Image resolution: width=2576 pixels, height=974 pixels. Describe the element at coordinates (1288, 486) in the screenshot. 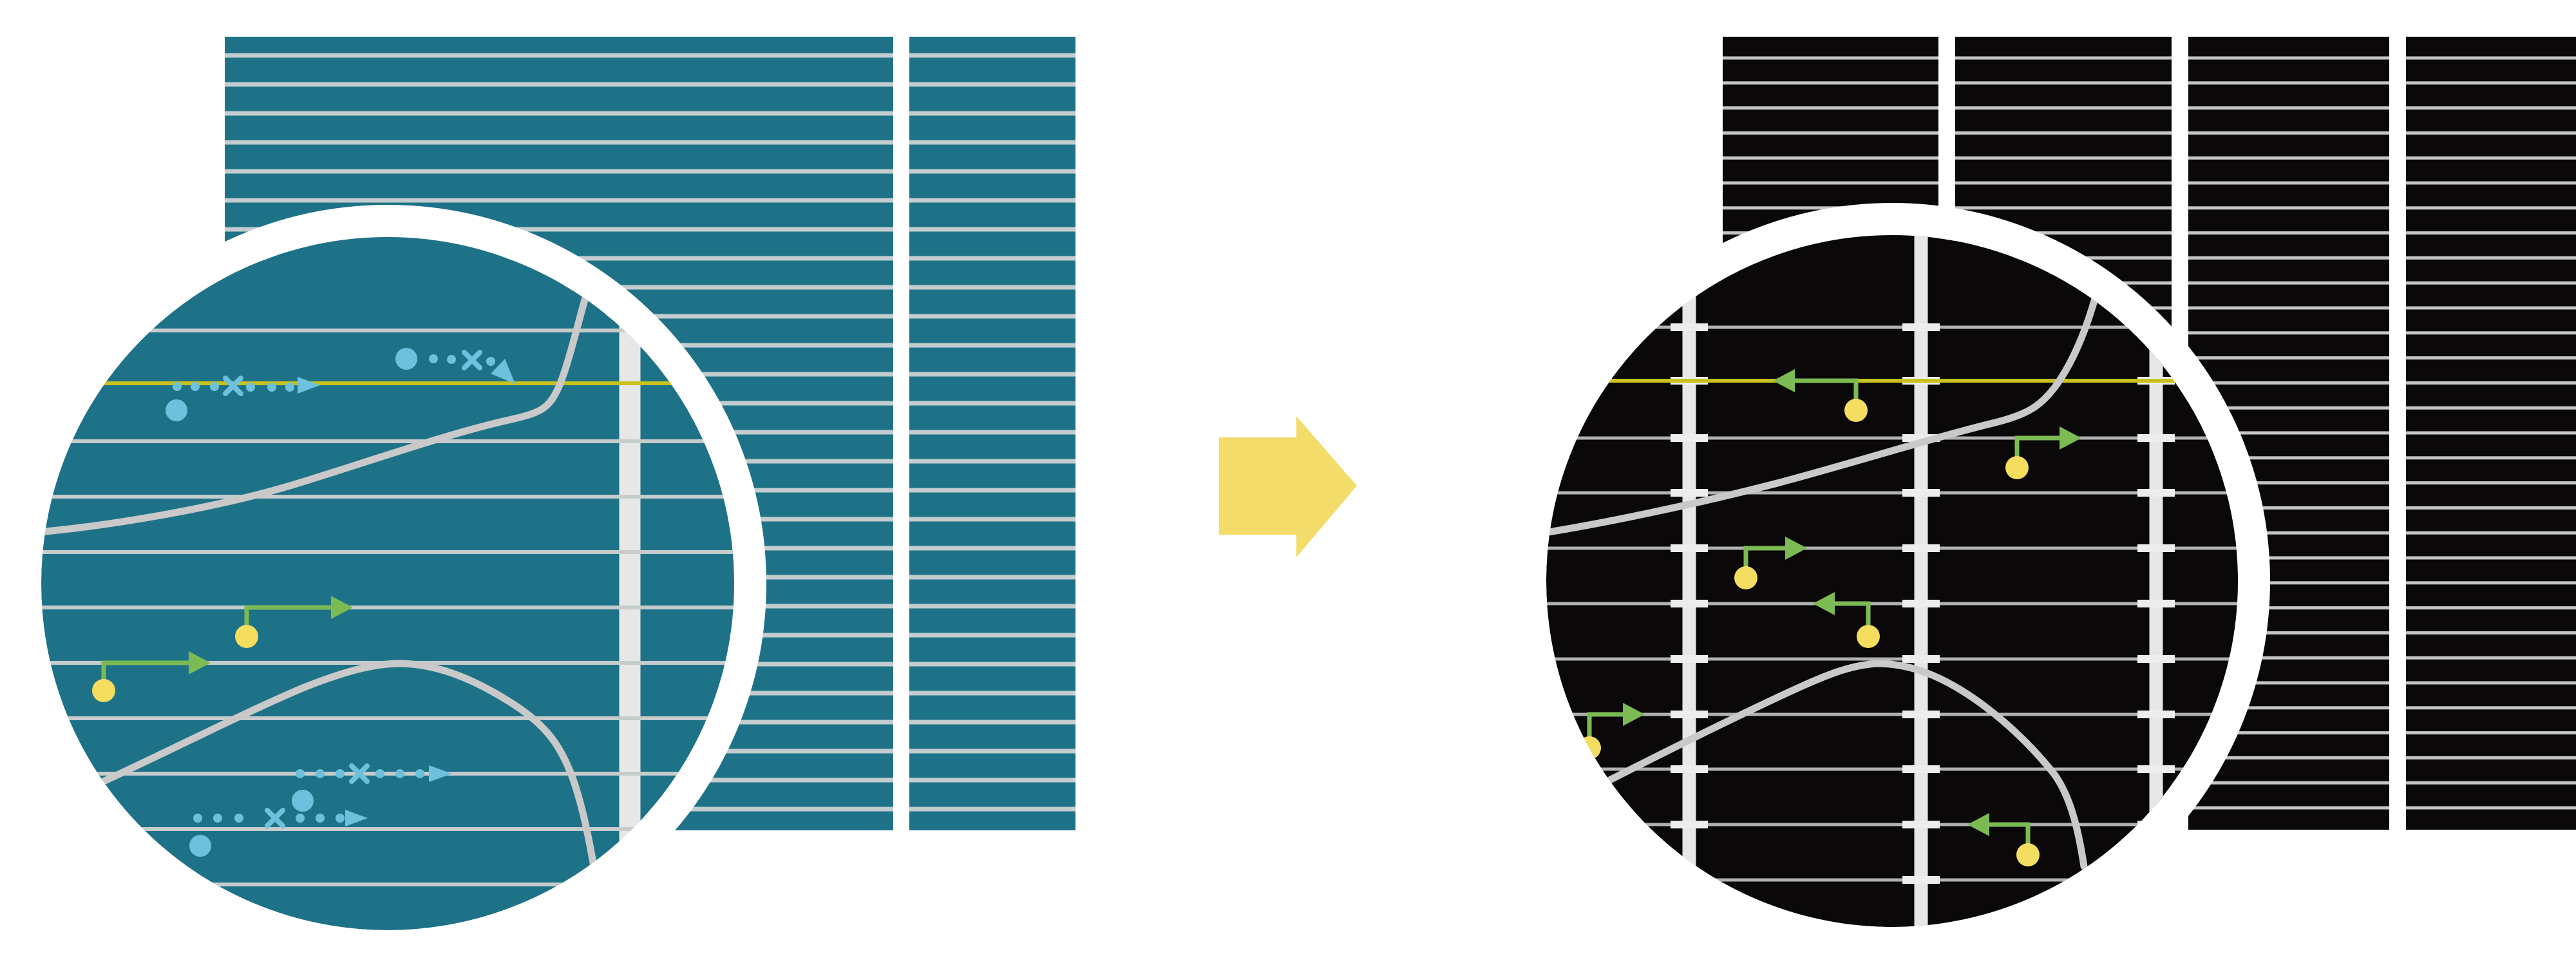

I see `transform-right-arrow-icon` at that location.